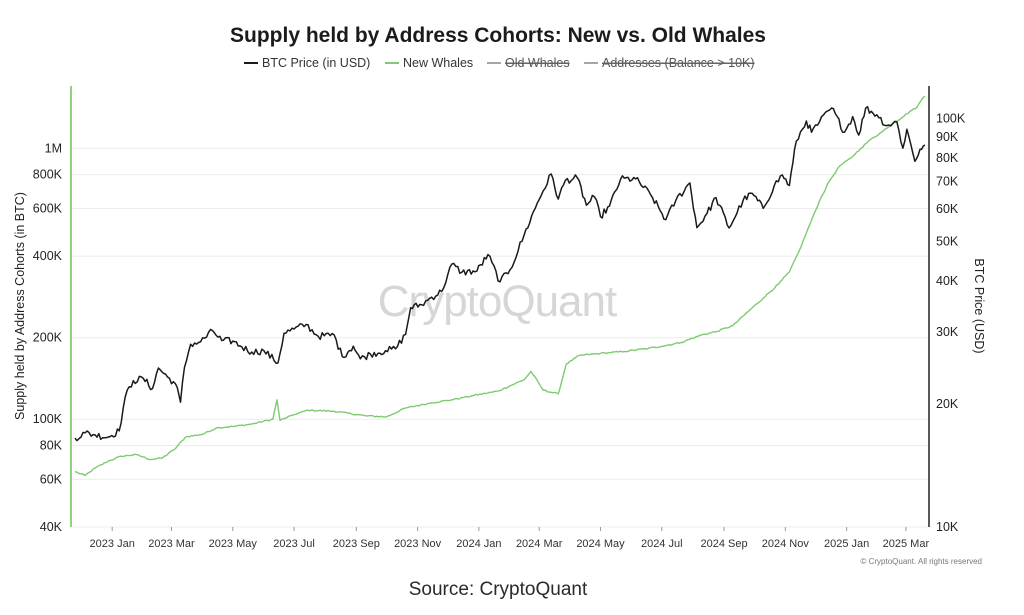 The height and width of the screenshot is (615, 1024). I want to click on legend-label: BTC Price (in USD), so click(316, 63).